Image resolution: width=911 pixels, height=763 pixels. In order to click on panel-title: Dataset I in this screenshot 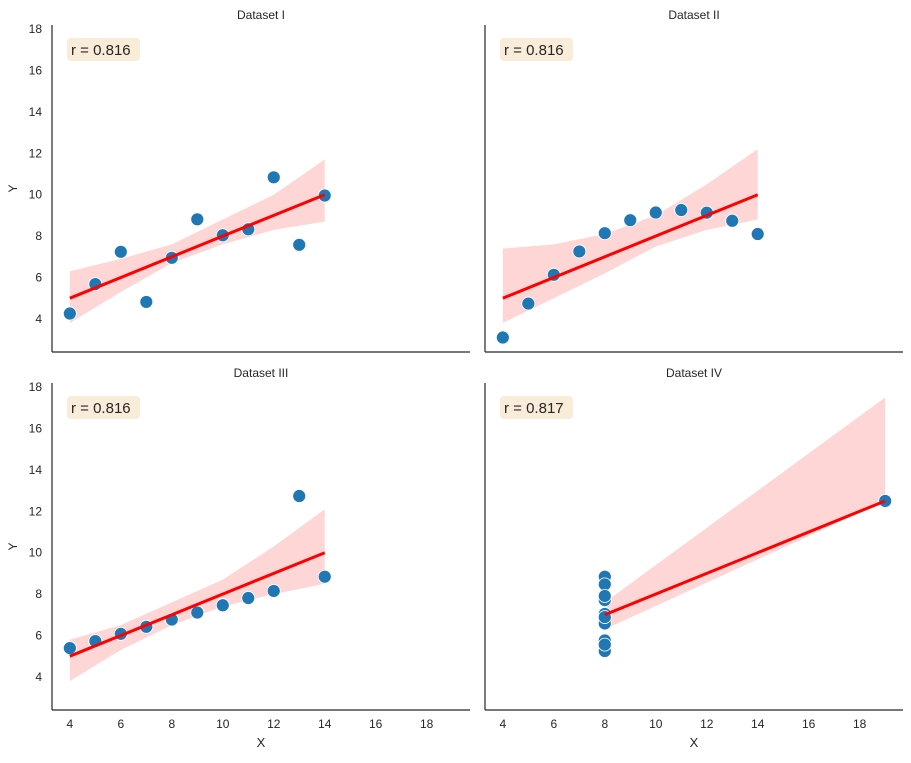, I will do `click(261, 15)`.